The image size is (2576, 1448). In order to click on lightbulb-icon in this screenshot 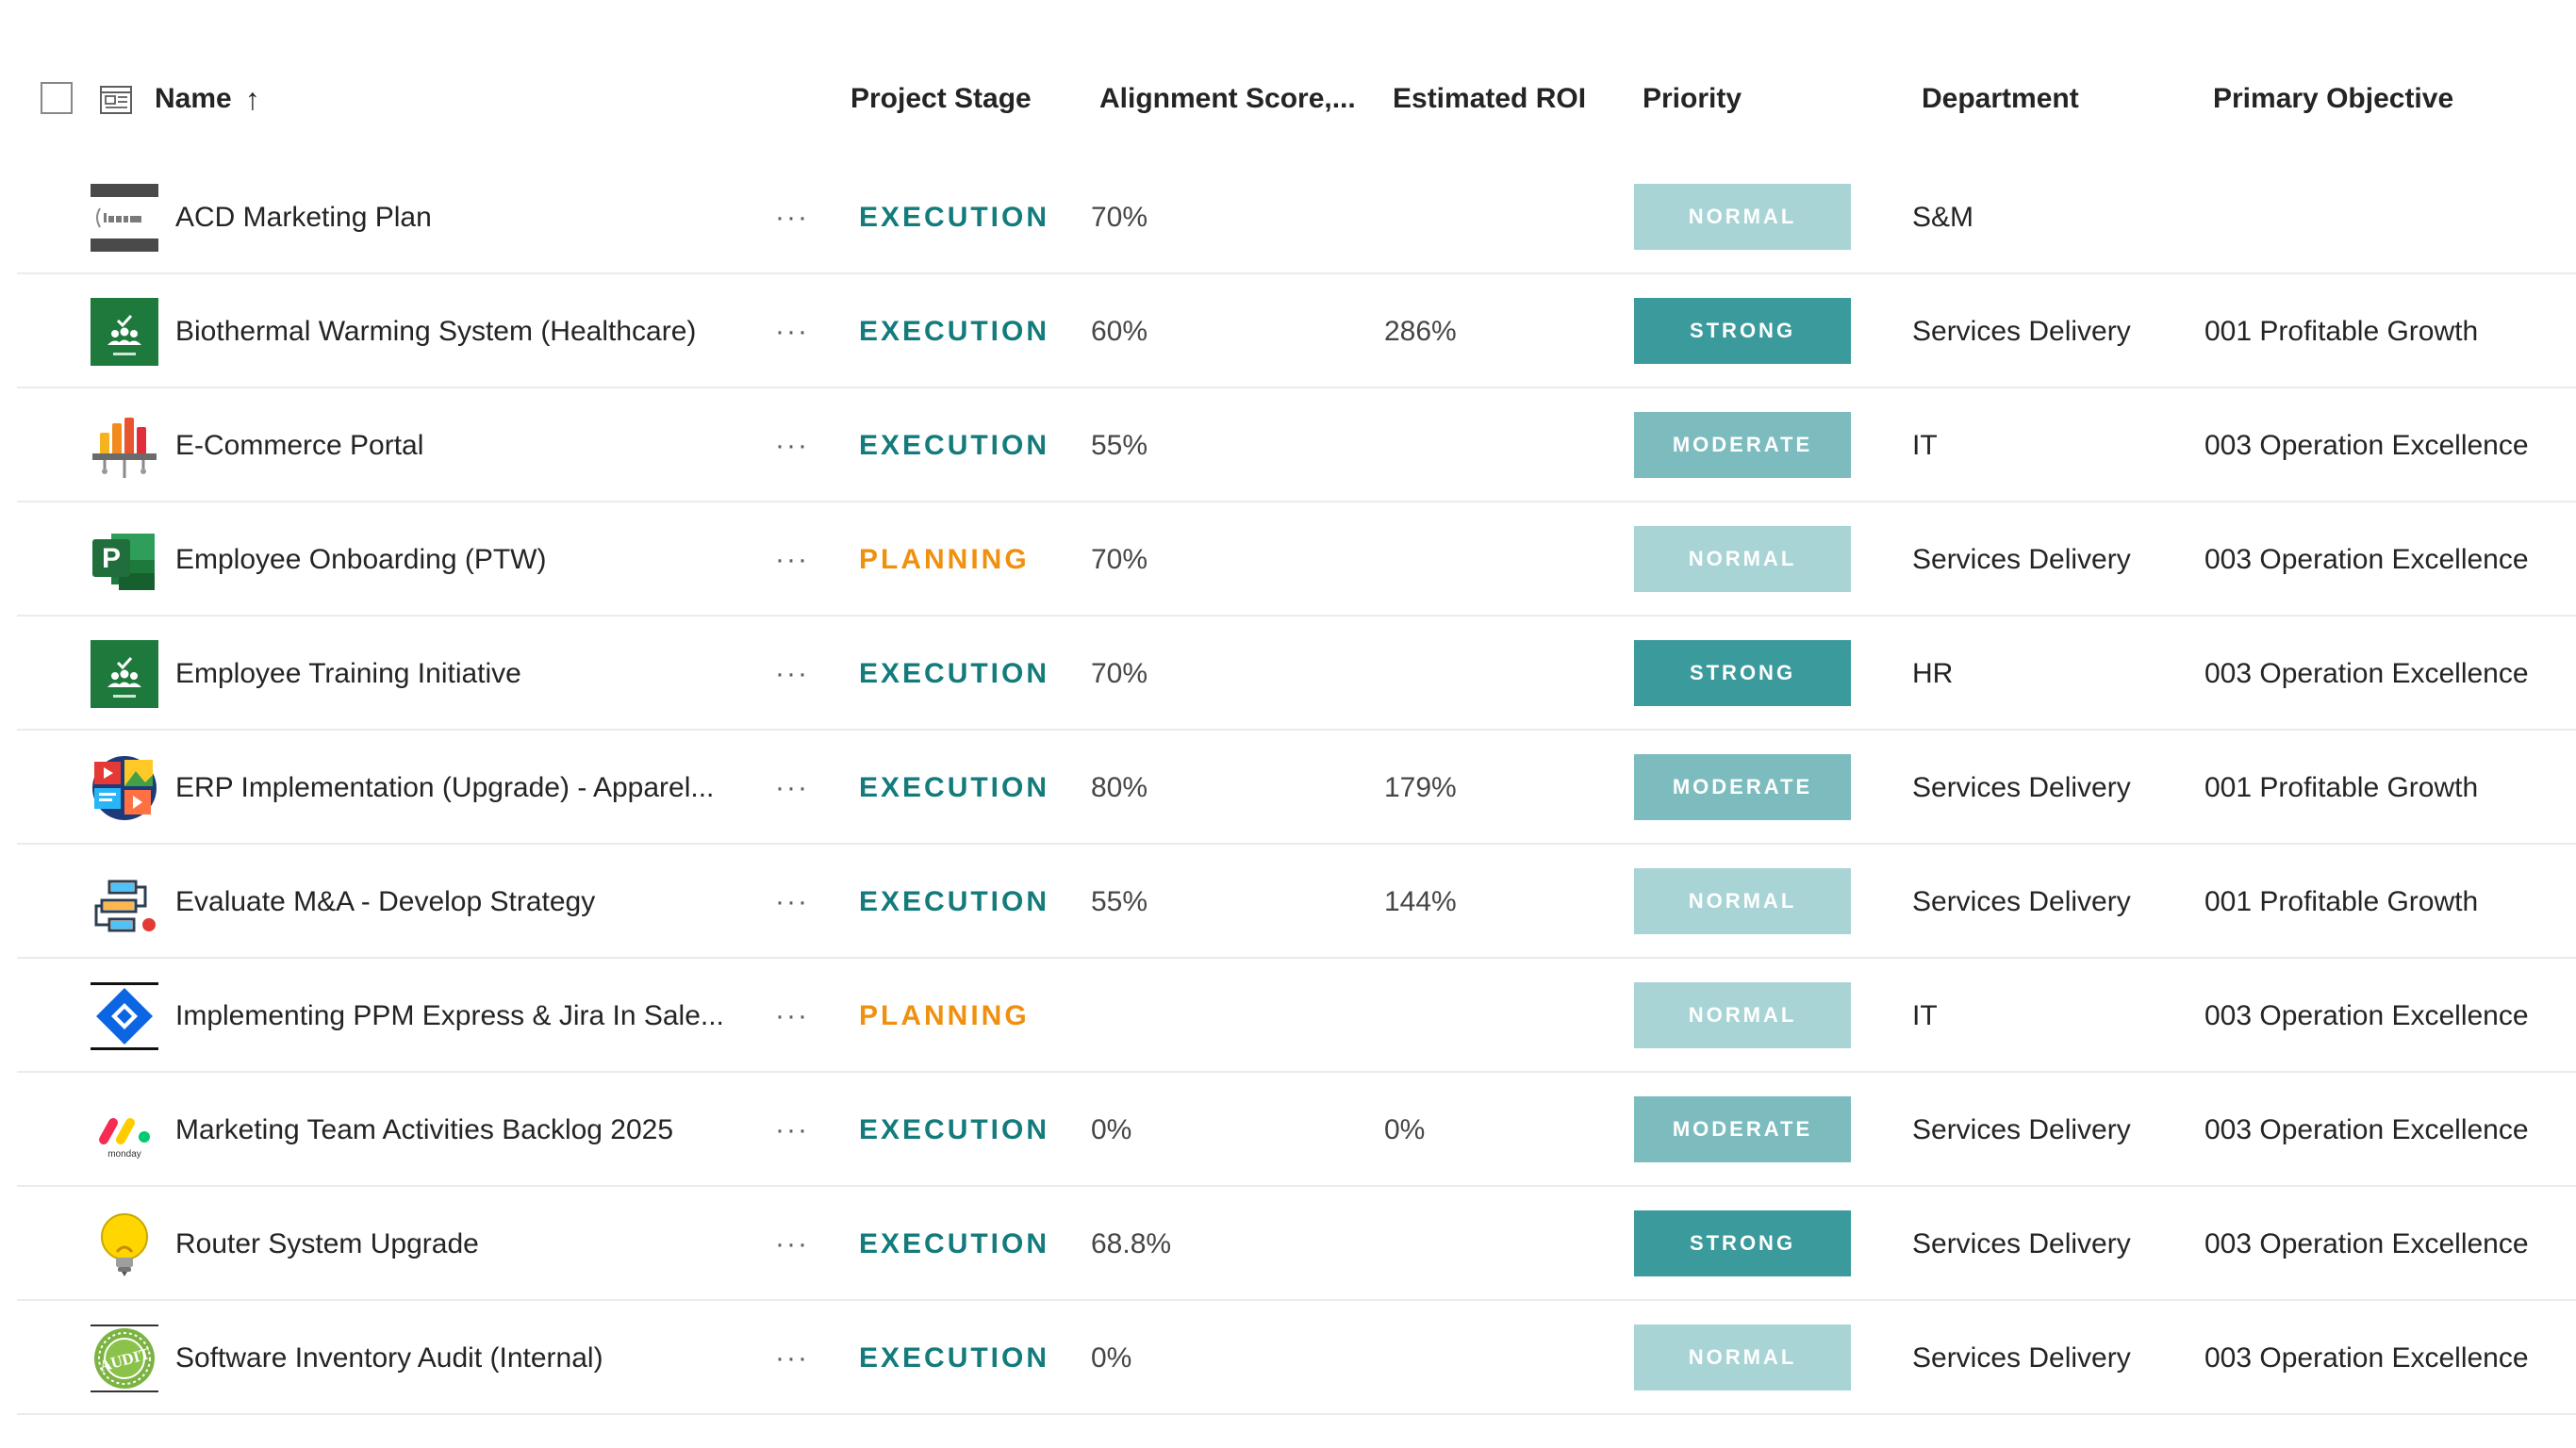, I will do `click(124, 1244)`.